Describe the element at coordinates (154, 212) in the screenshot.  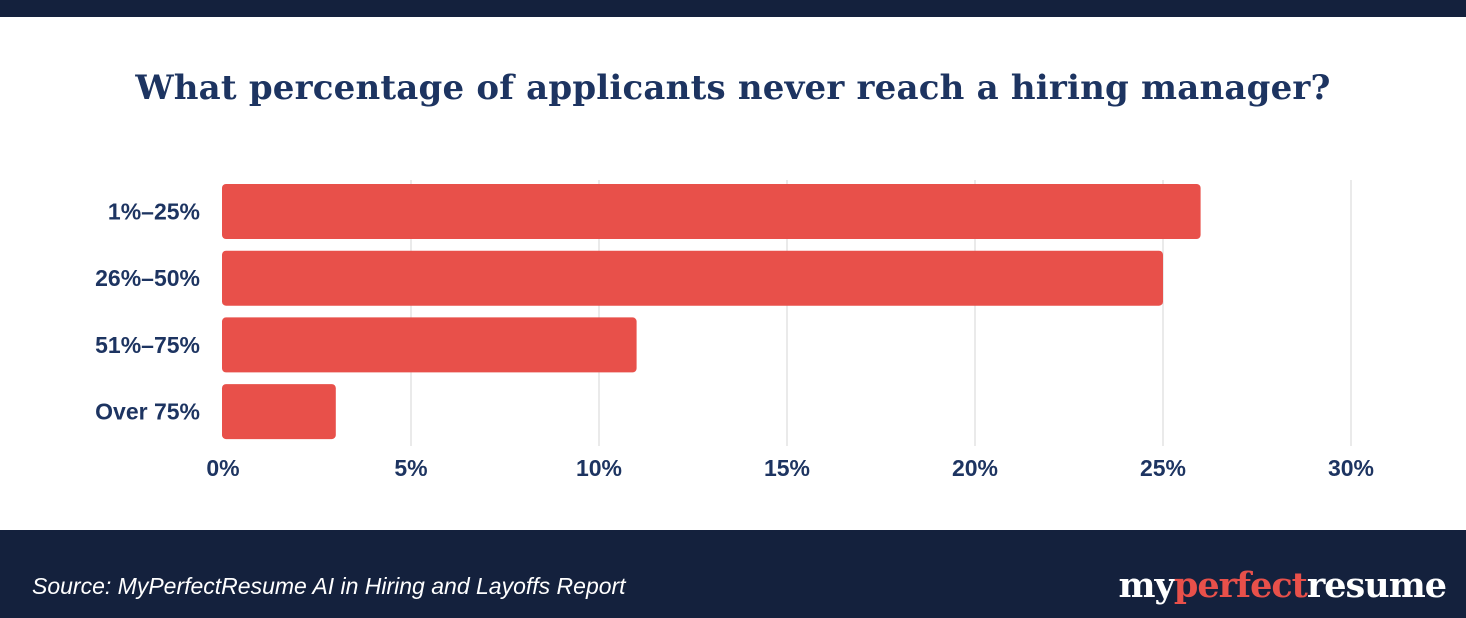
I see `category-label: 1%–25%` at that location.